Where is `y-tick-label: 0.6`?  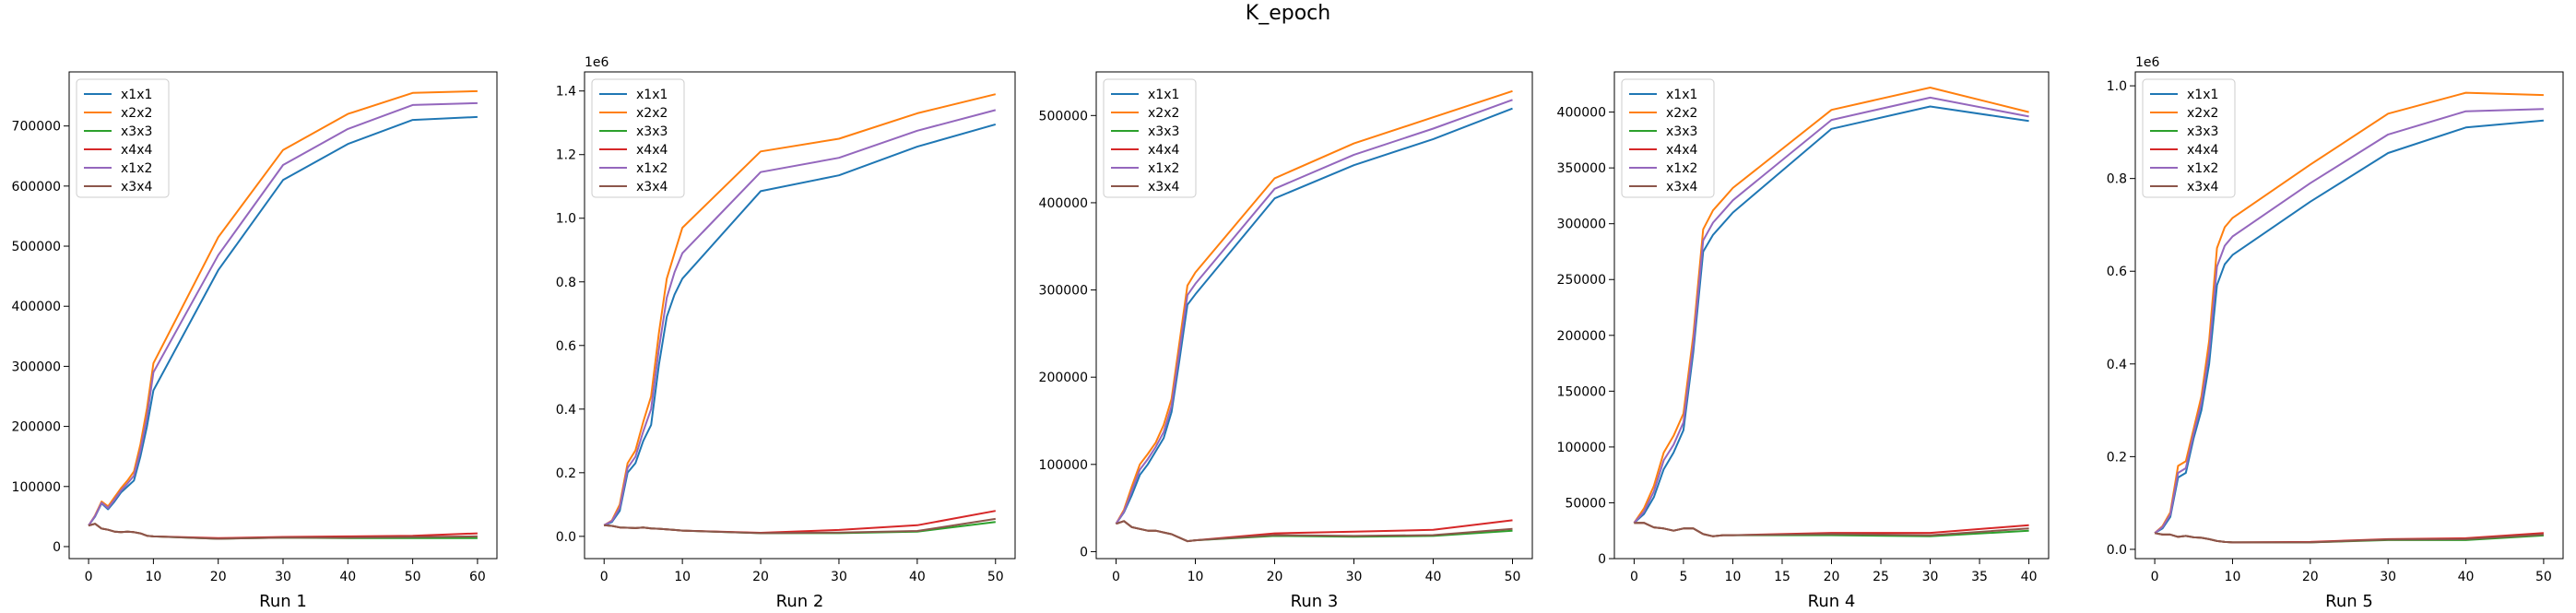 y-tick-label: 0.6 is located at coordinates (566, 347).